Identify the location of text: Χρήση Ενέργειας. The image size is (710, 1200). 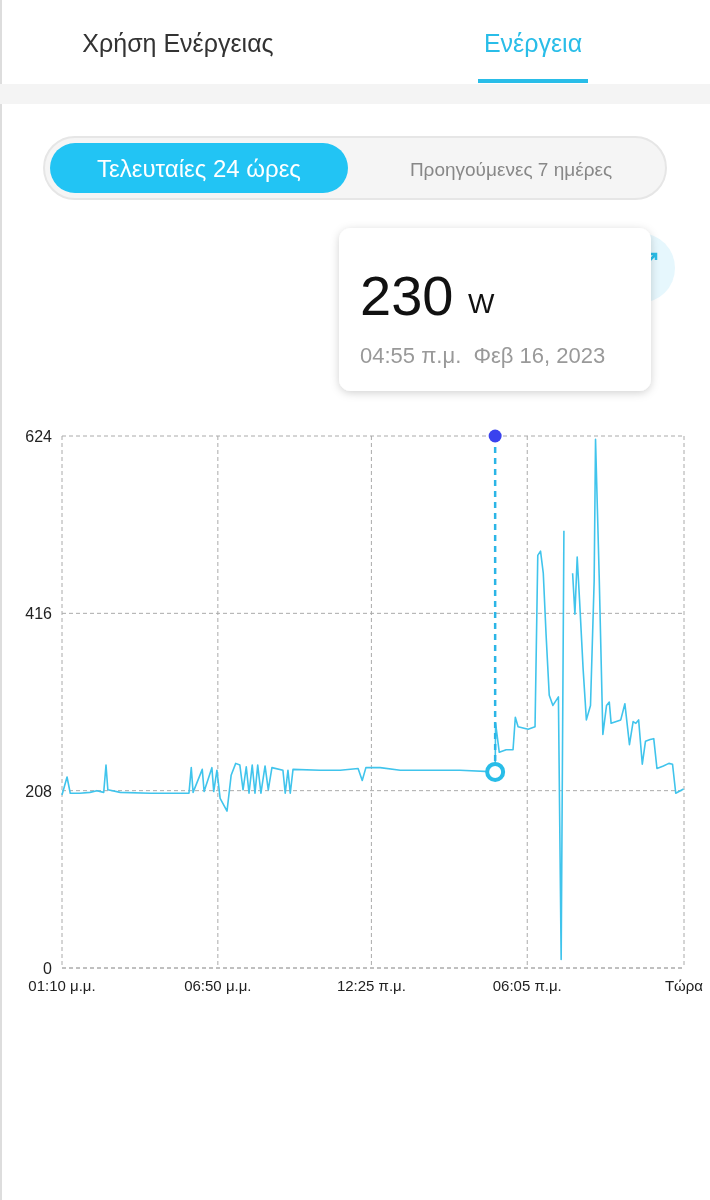
(178, 43).